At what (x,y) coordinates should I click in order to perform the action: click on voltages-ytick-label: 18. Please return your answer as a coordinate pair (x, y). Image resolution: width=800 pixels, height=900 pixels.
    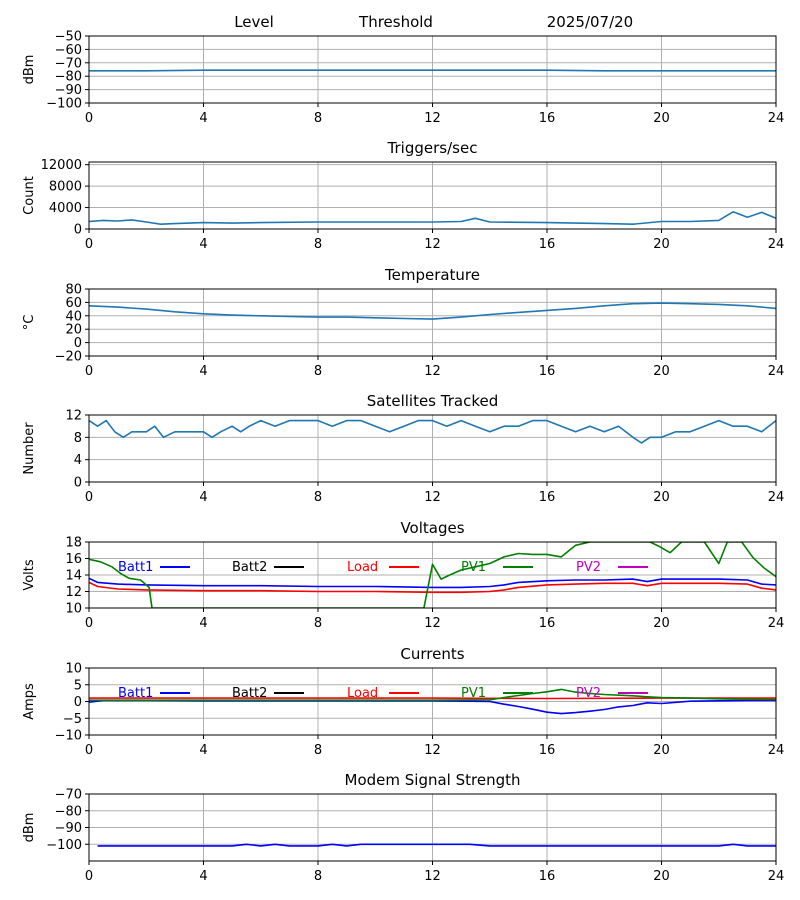
    Looking at the image, I should click on (73, 543).